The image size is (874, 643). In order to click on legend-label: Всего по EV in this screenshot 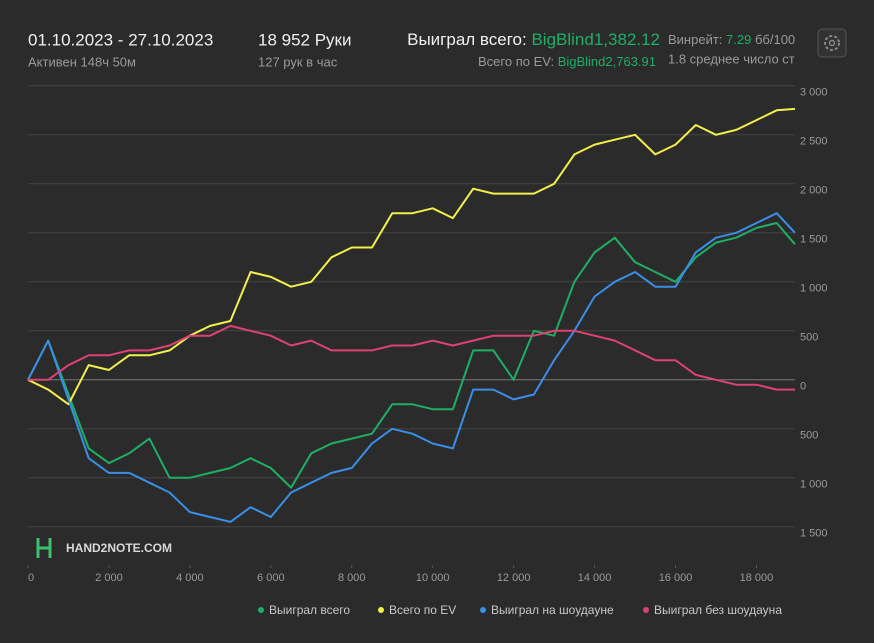, I will do `click(422, 610)`.